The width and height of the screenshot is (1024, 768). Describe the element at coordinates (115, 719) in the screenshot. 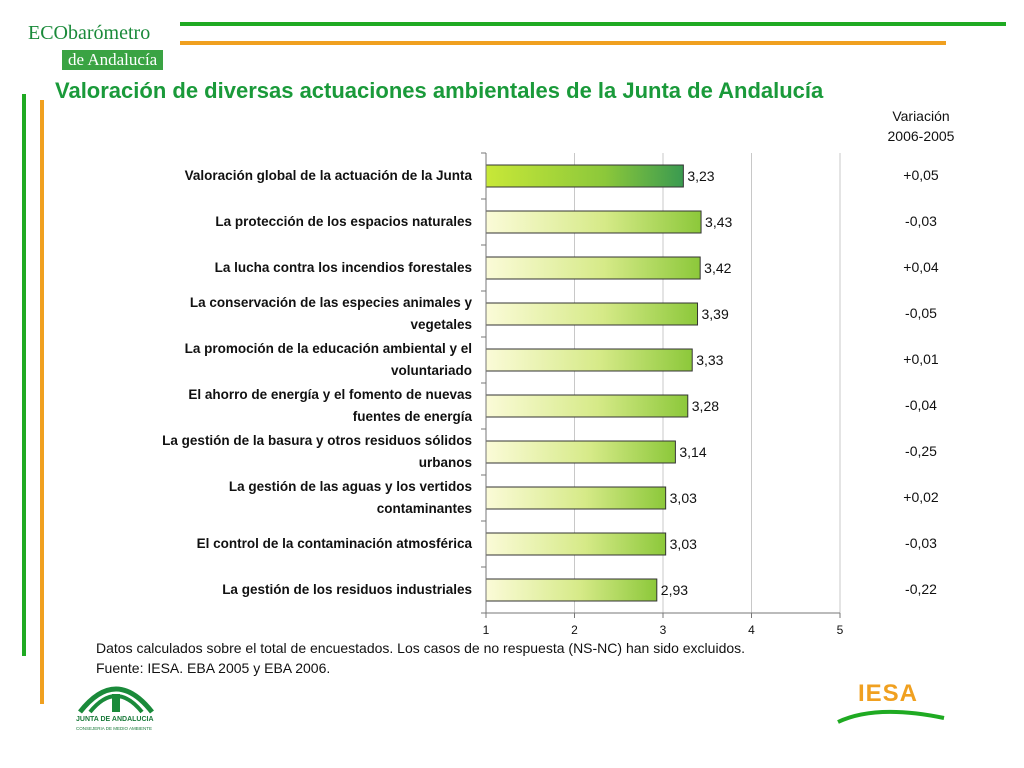

I see `junta-logo-name: JUNTA DE ANDALUCIA` at that location.